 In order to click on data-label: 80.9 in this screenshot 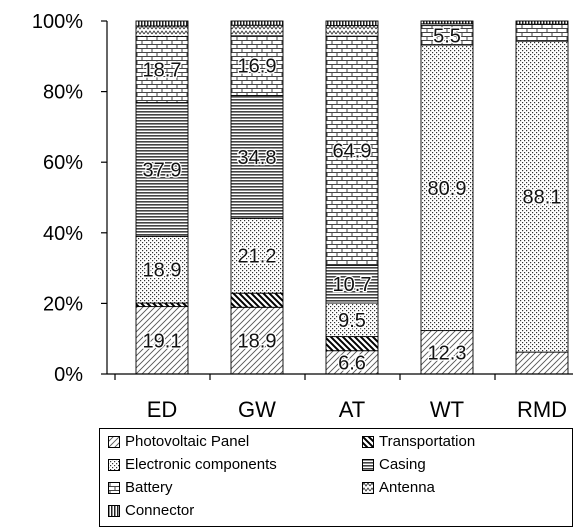, I will do `click(447, 189)`.